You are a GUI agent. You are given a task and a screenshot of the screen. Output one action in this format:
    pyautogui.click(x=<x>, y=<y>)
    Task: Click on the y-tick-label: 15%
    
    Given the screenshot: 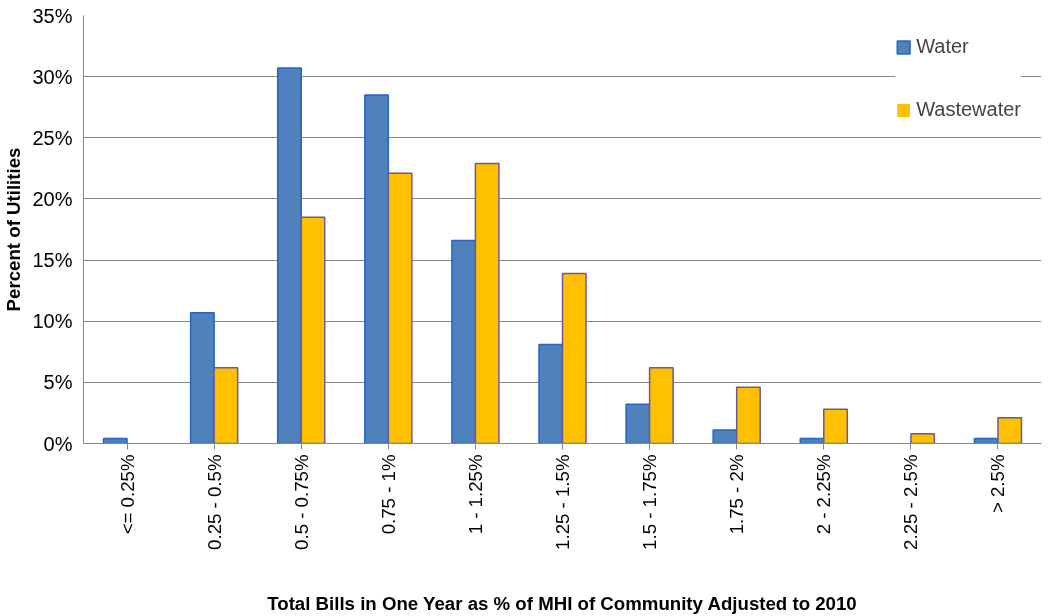 What is the action you would take?
    pyautogui.click(x=52, y=260)
    